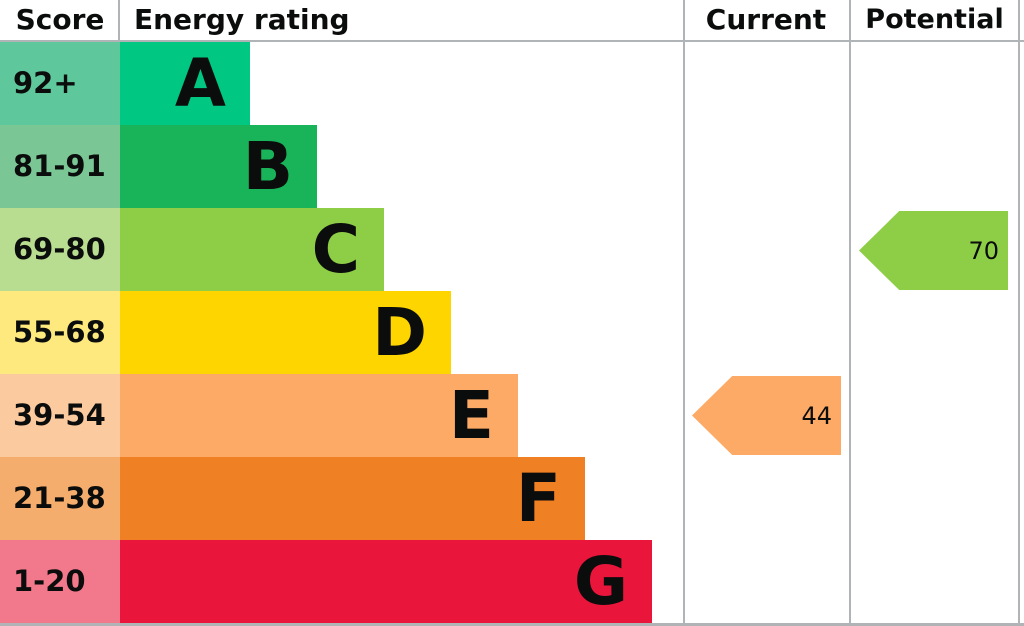 The image size is (1024, 626). I want to click on header-current: Current, so click(766, 19).